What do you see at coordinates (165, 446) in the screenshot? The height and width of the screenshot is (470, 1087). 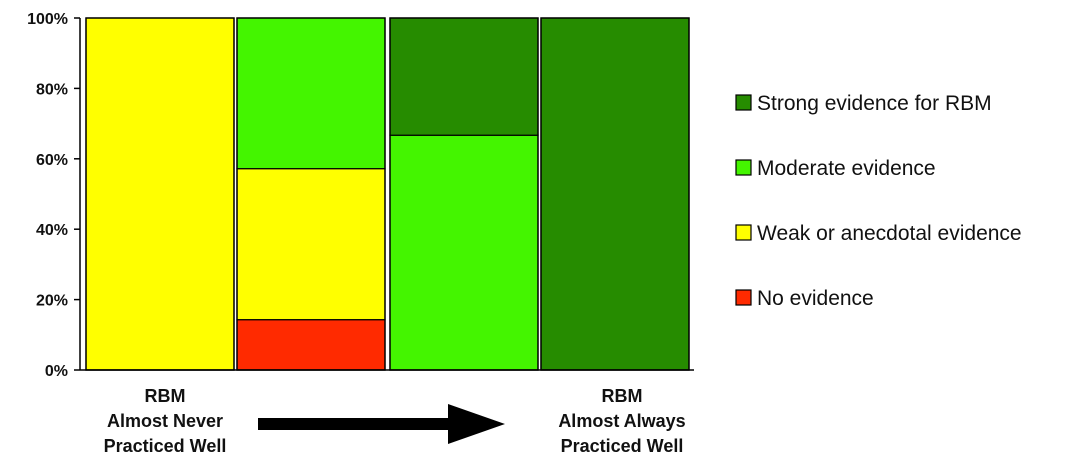 I see `left-label-line-3: Practiced Well` at bounding box center [165, 446].